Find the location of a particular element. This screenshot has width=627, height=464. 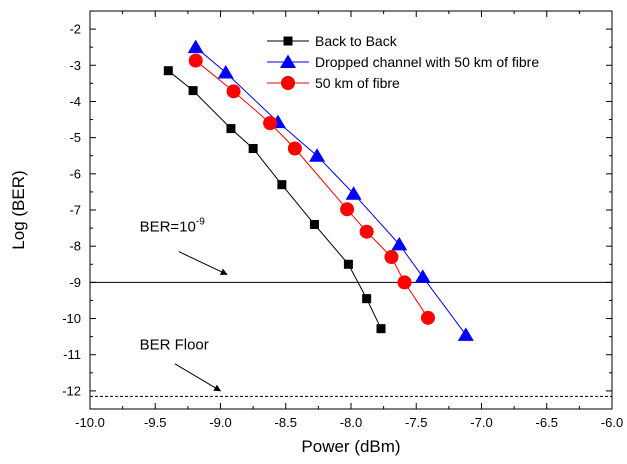

y-tick-label: -6 is located at coordinates (75, 173).